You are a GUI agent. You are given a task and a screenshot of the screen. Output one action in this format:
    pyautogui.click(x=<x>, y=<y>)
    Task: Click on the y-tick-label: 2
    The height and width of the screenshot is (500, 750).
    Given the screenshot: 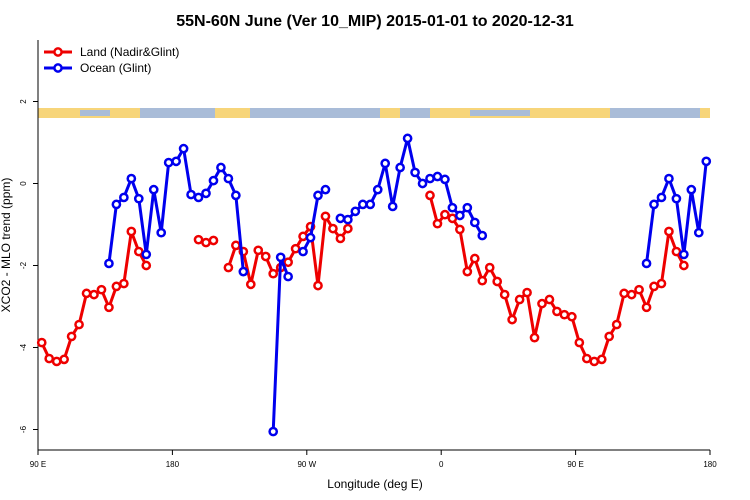 What is the action you would take?
    pyautogui.click(x=23, y=101)
    